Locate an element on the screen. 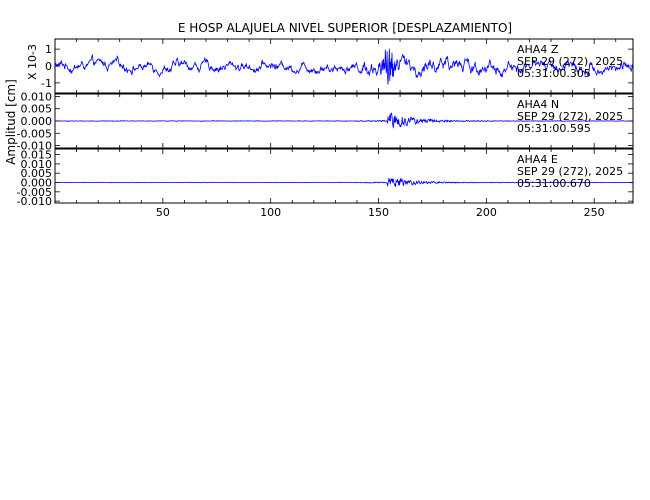  x-axis: 50 100 150 200 250 is located at coordinates (380, 212).